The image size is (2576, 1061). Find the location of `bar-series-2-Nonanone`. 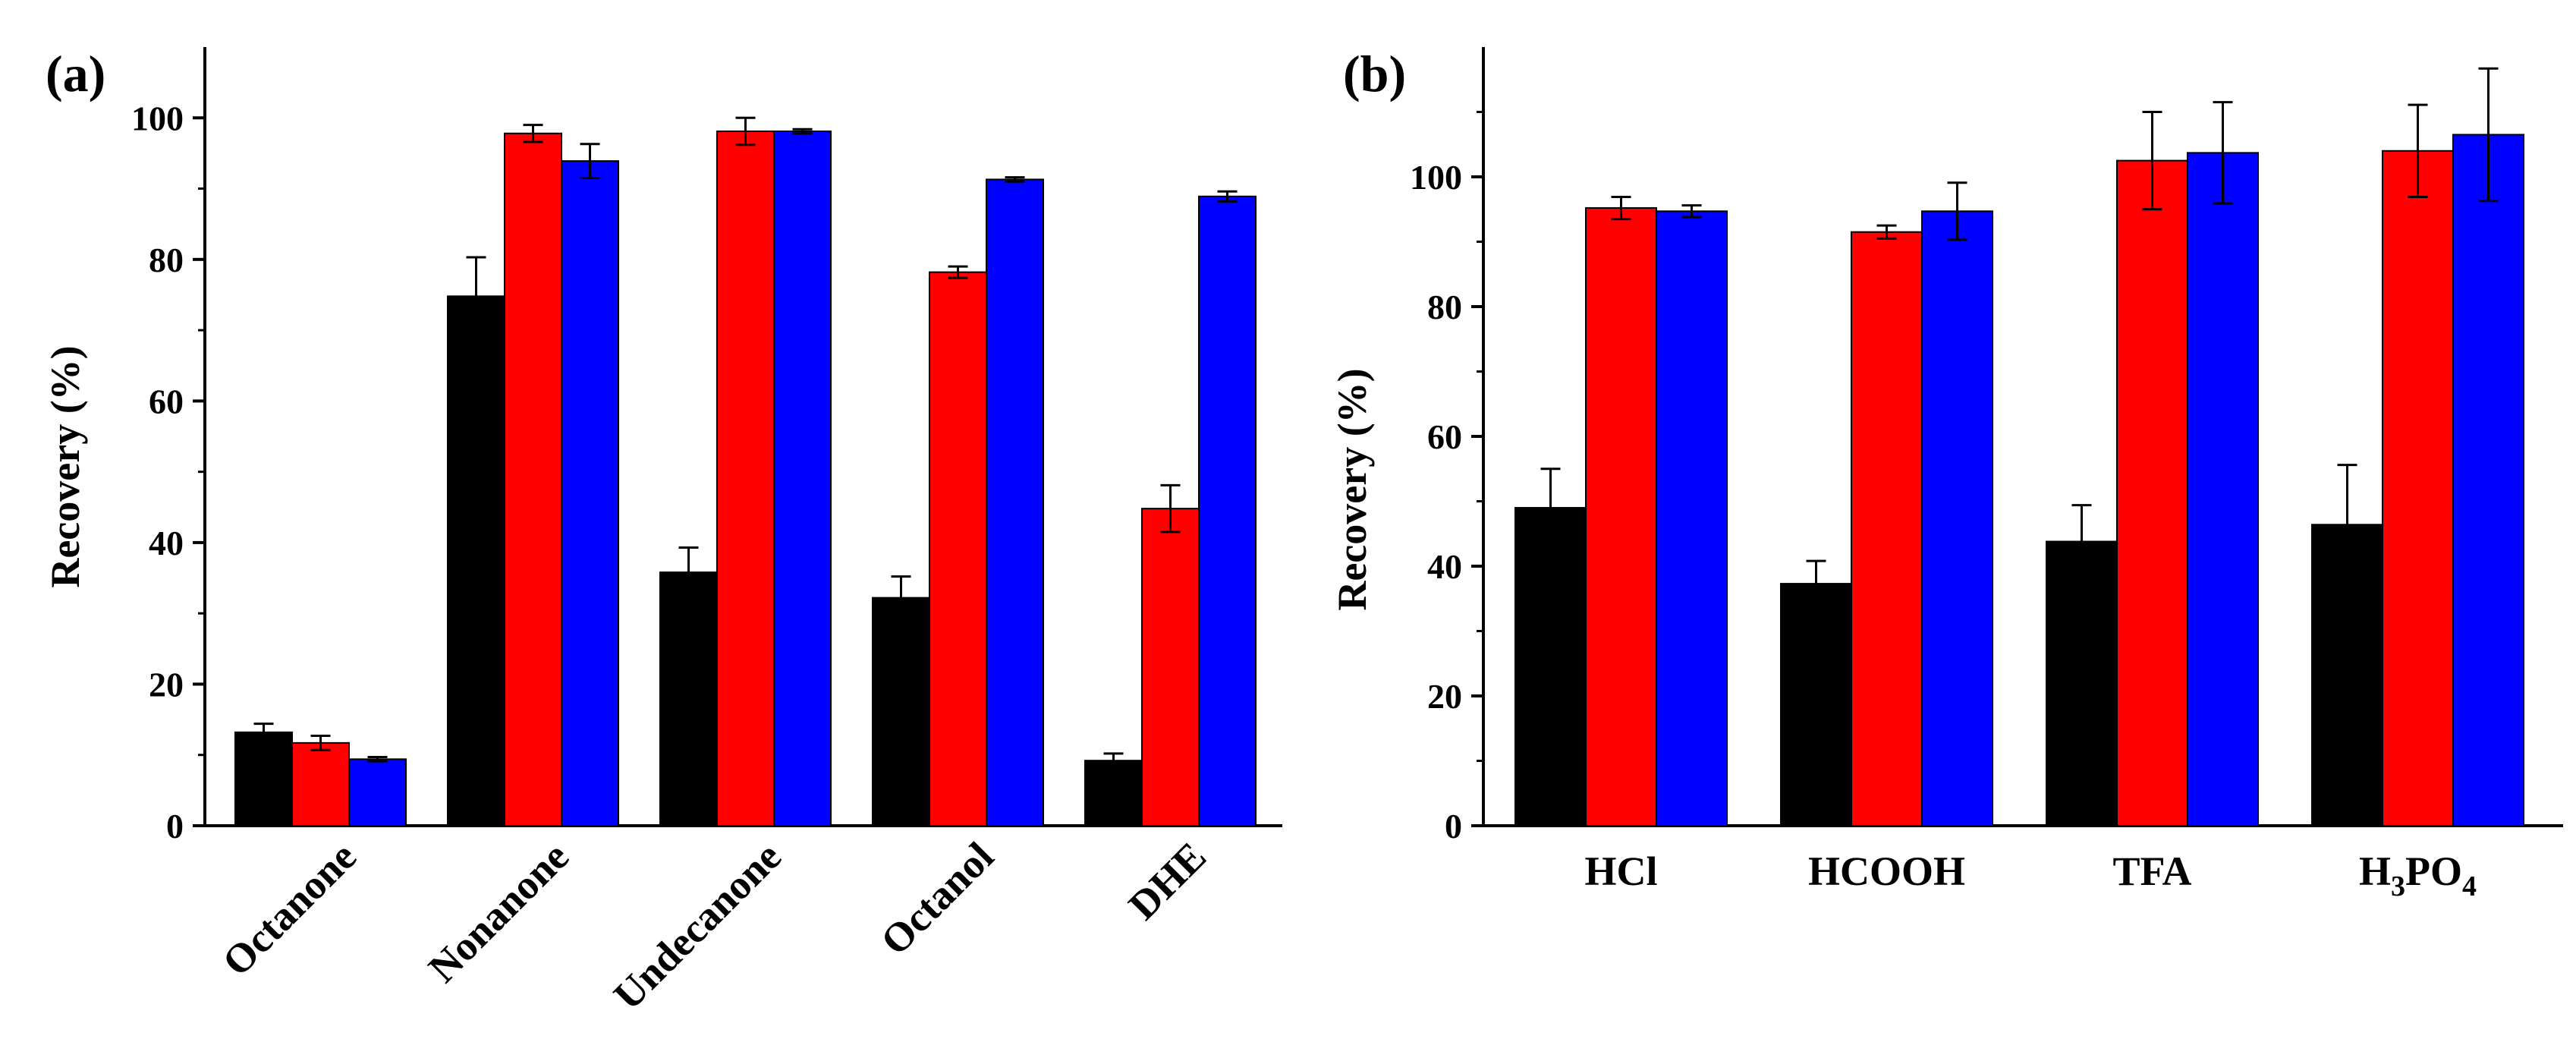

bar-series-2-Nonanone is located at coordinates (533, 479).